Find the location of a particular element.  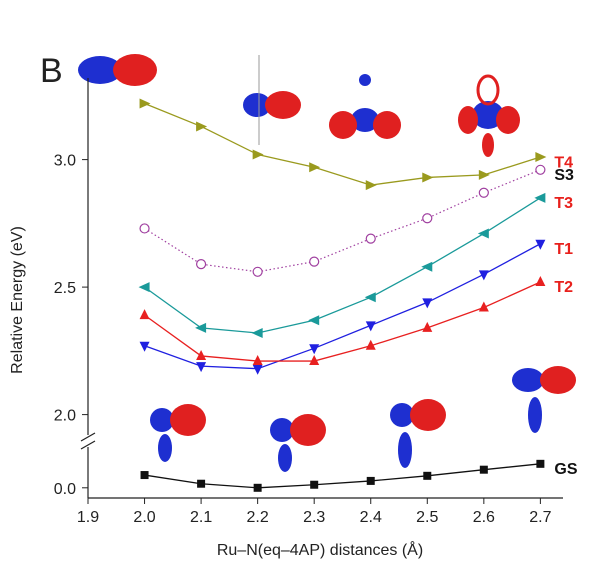

y-tick-label: 0.0 is located at coordinates (65, 489).